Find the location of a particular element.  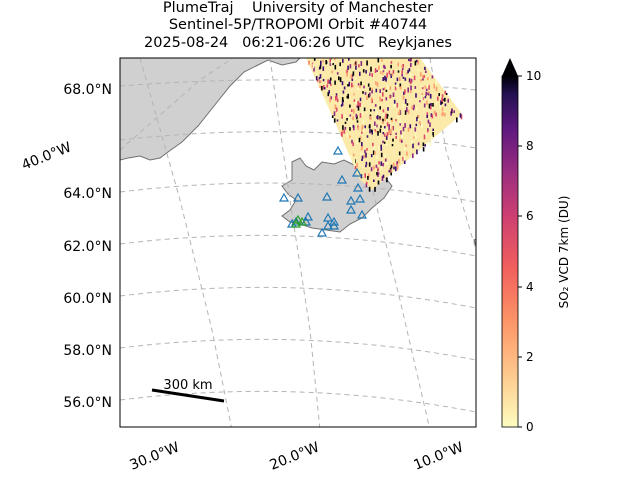

title-line-1: PlumeTraj University of Manchester is located at coordinates (298, 8).